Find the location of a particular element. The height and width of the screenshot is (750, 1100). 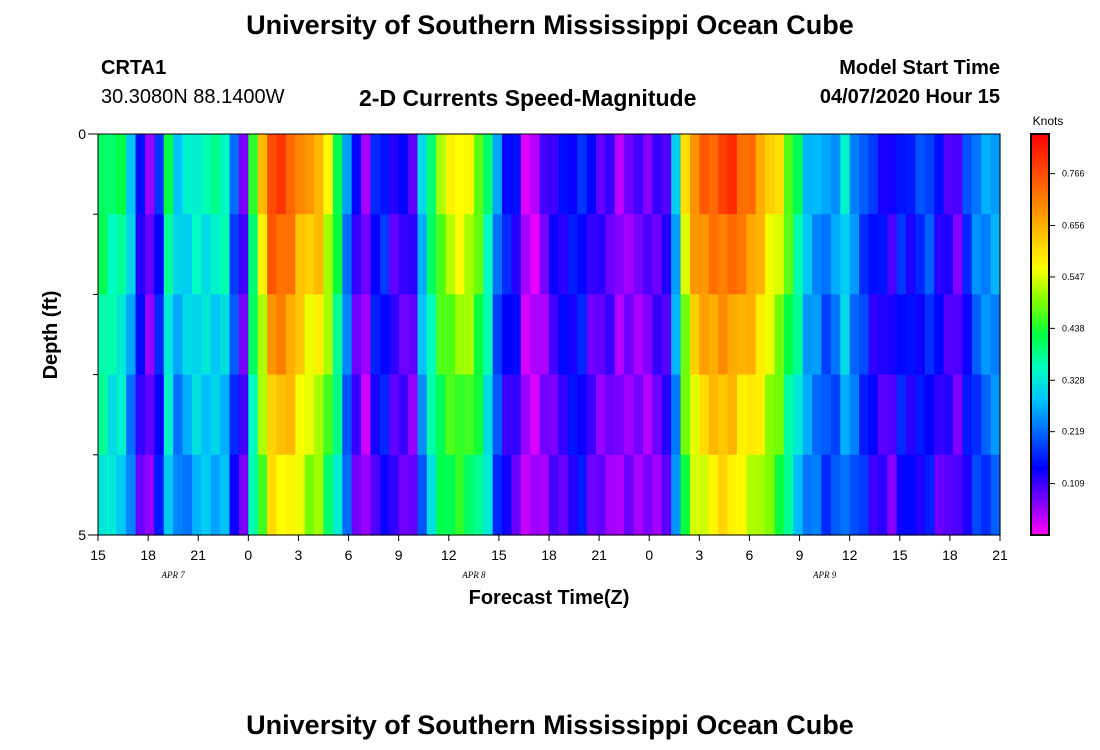

x-tick-label: 12 is located at coordinates (449, 555).